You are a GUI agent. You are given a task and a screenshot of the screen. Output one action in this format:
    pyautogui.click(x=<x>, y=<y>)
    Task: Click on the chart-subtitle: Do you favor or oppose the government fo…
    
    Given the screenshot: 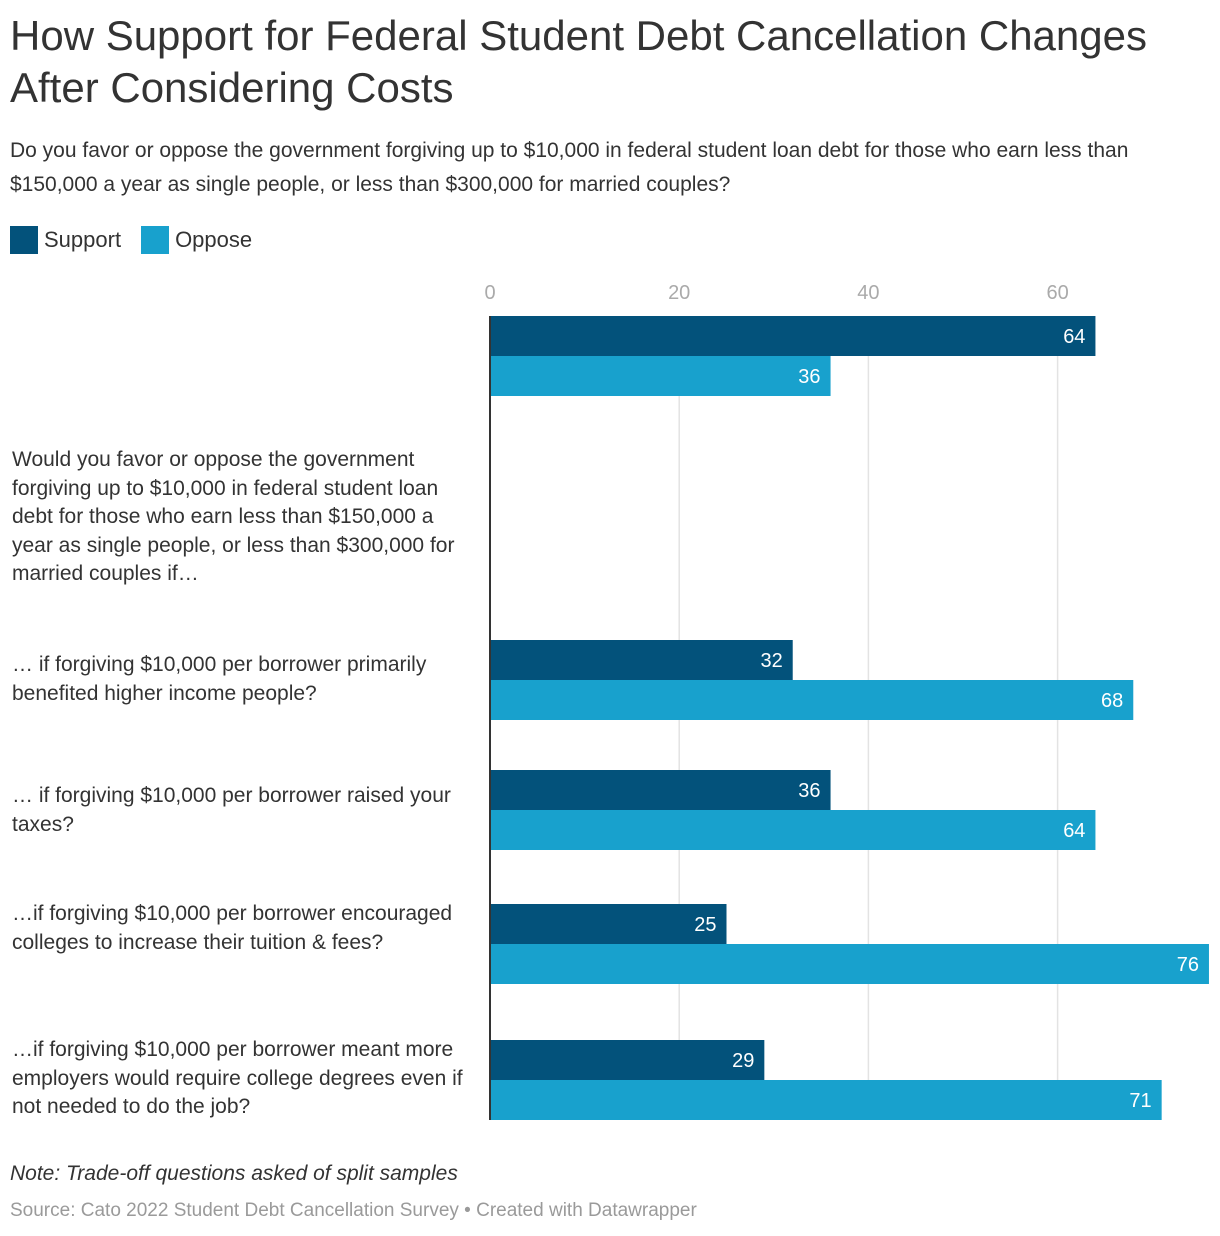 What is the action you would take?
    pyautogui.click(x=569, y=167)
    